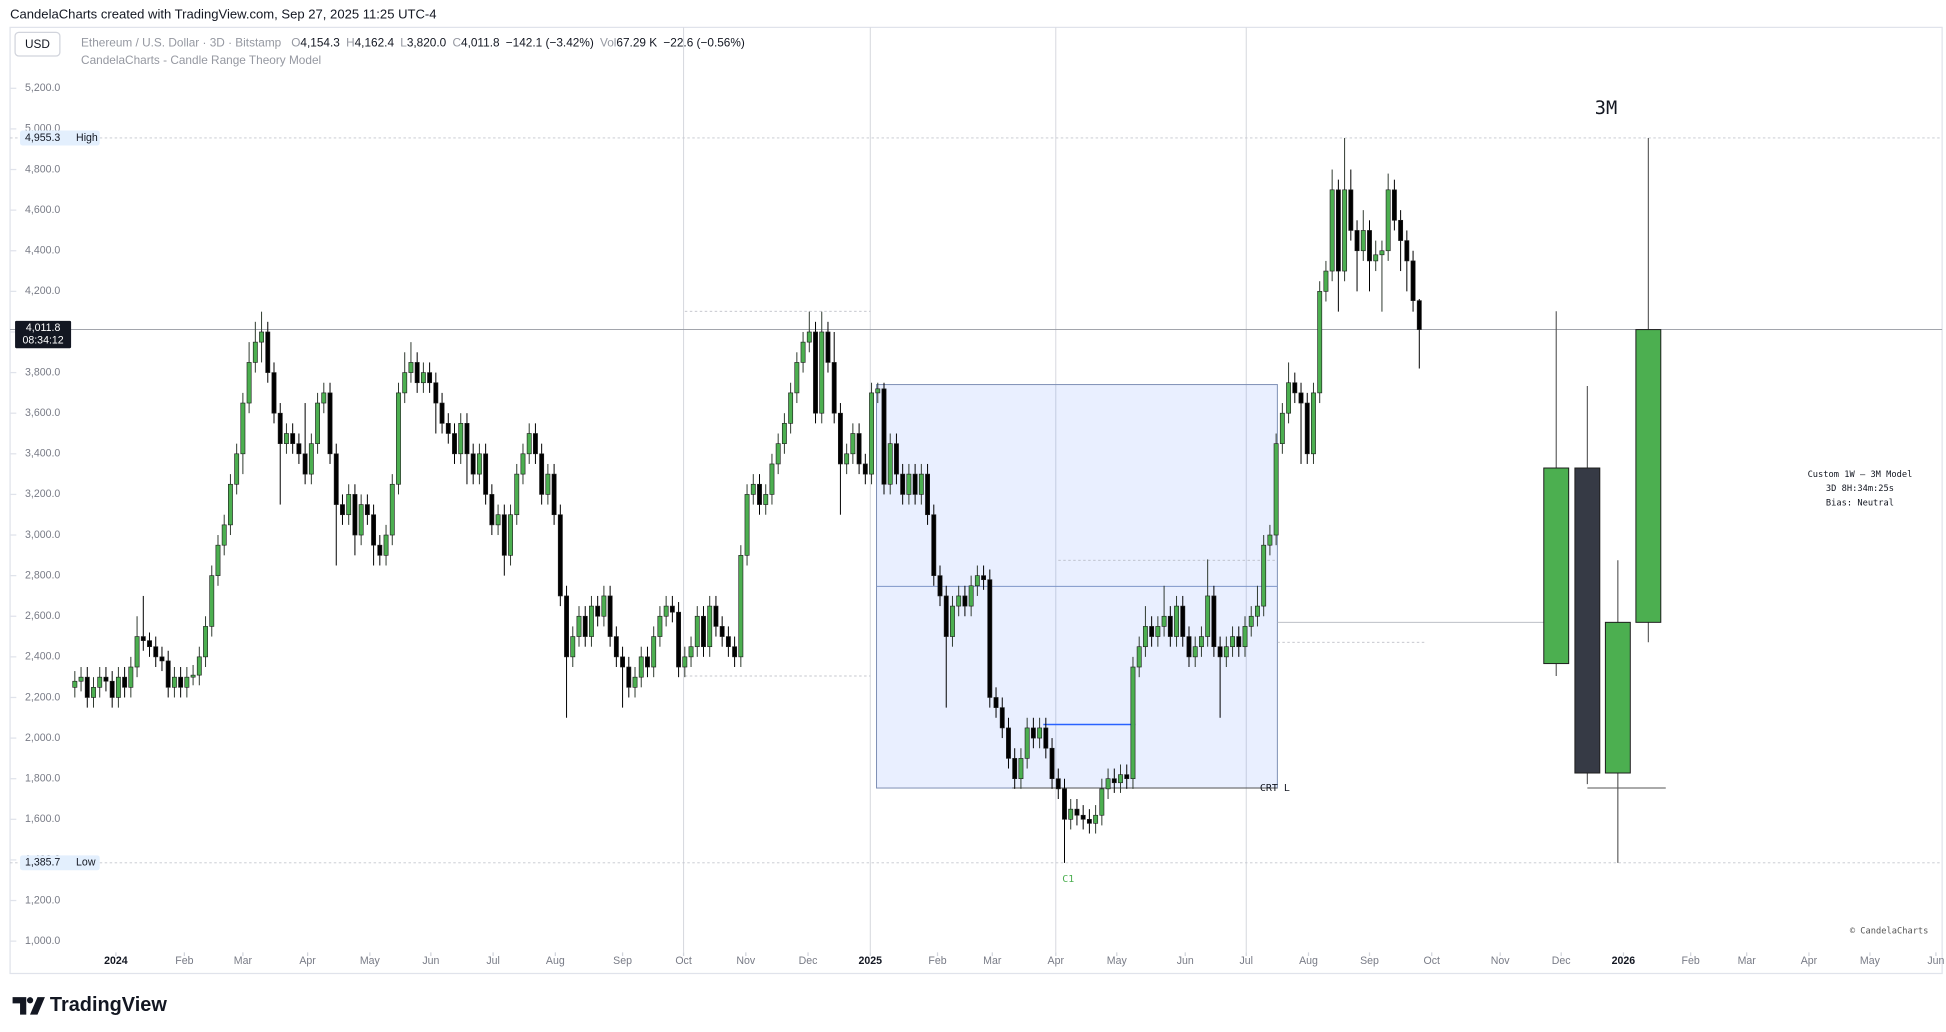 Image resolution: width=1946 pixels, height=1032 pixels. What do you see at coordinates (1860, 489) in the screenshot?
I see `info-line: 3D 8H:34m:25s` at bounding box center [1860, 489].